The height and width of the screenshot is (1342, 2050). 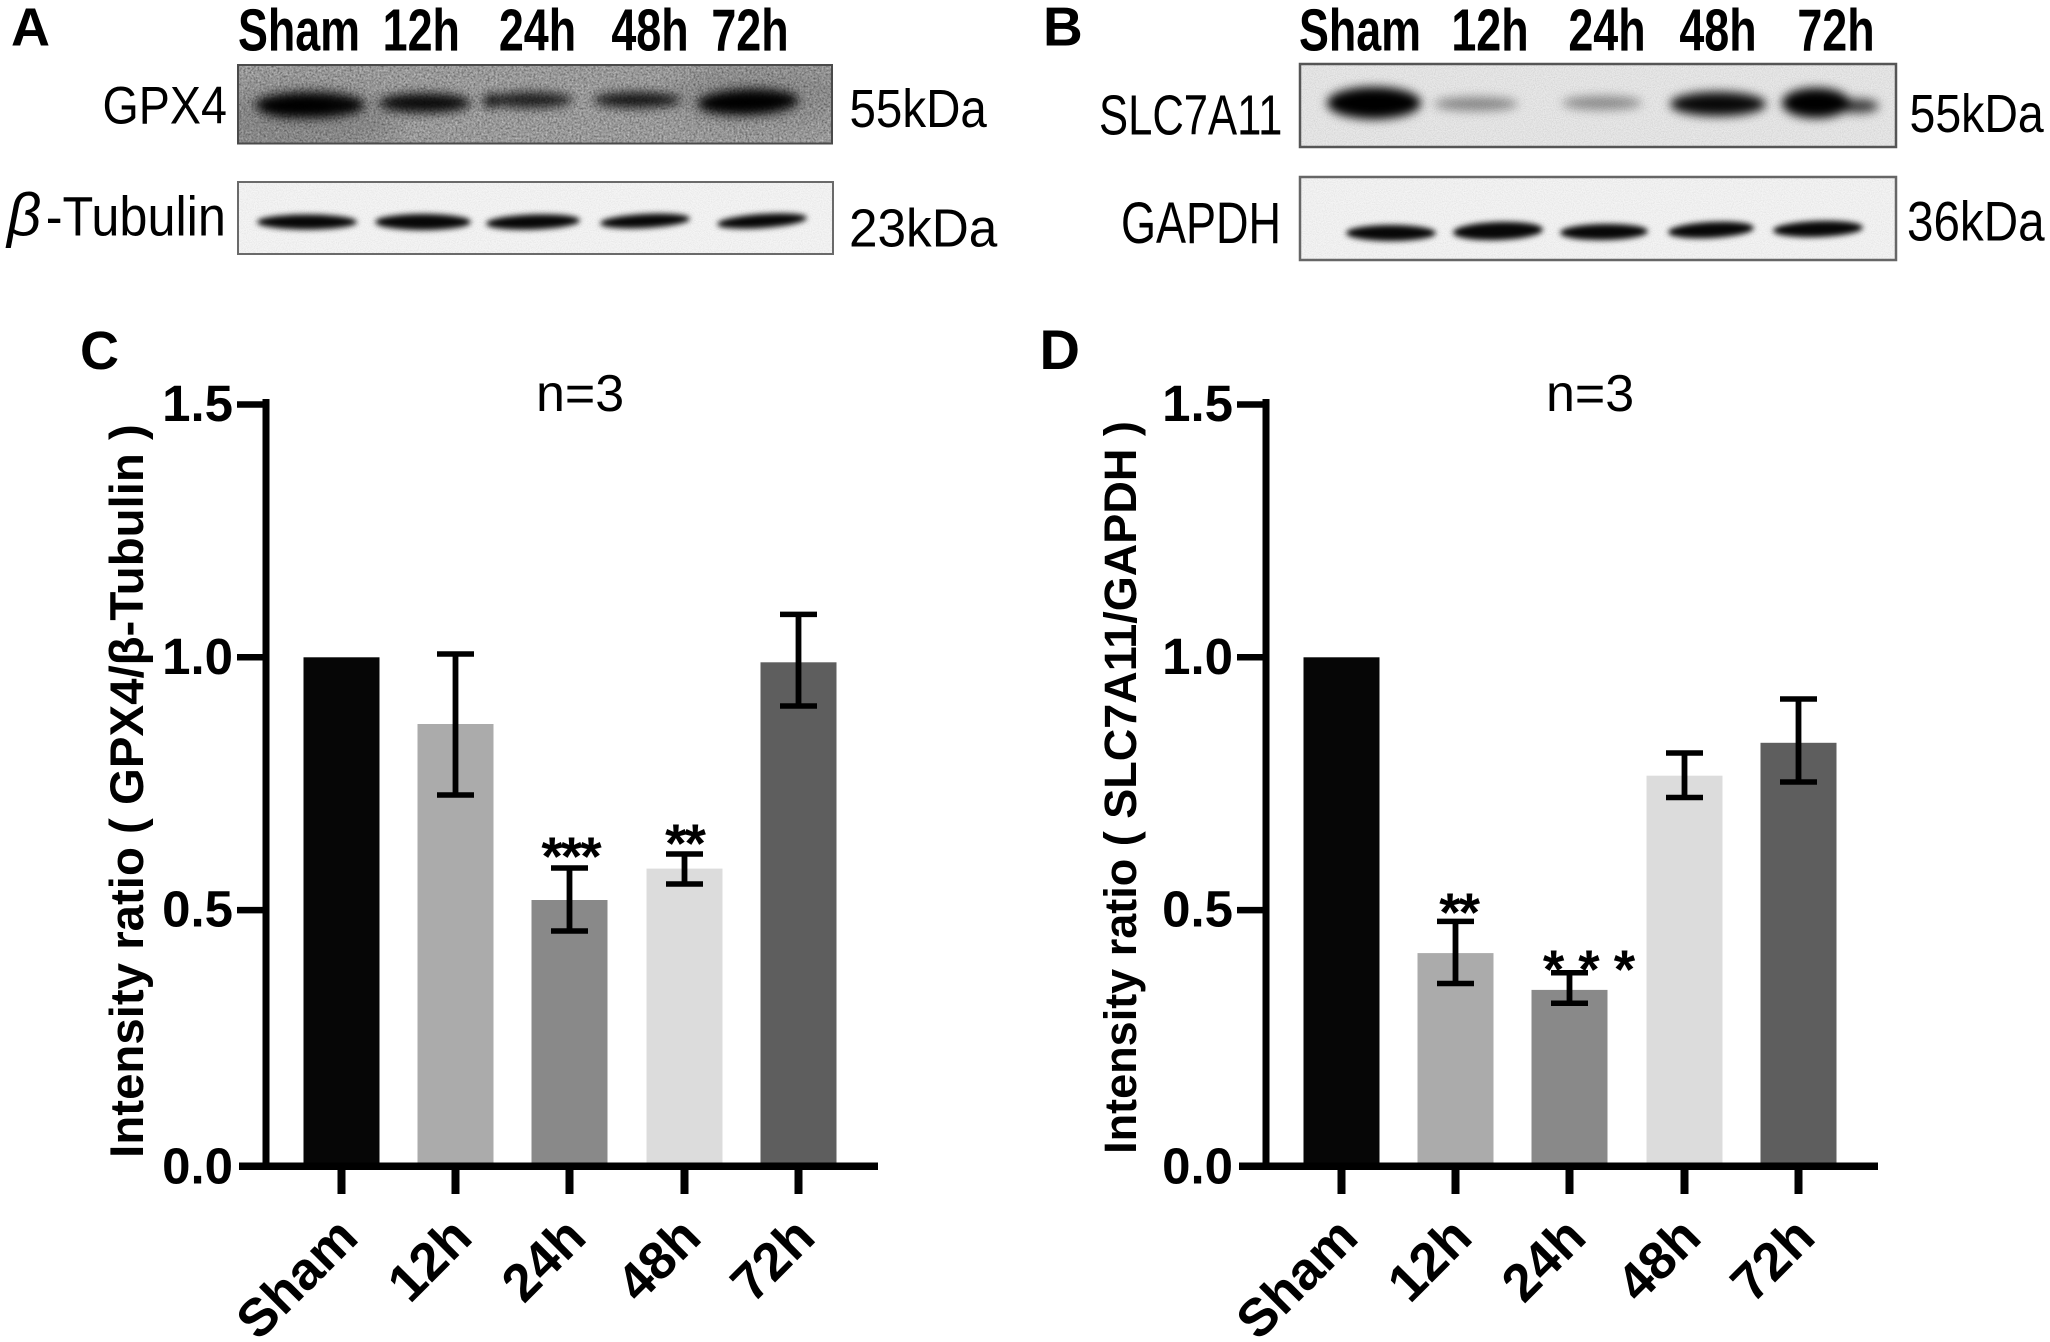 I want to click on svg-text: B, so click(x=1063, y=28).